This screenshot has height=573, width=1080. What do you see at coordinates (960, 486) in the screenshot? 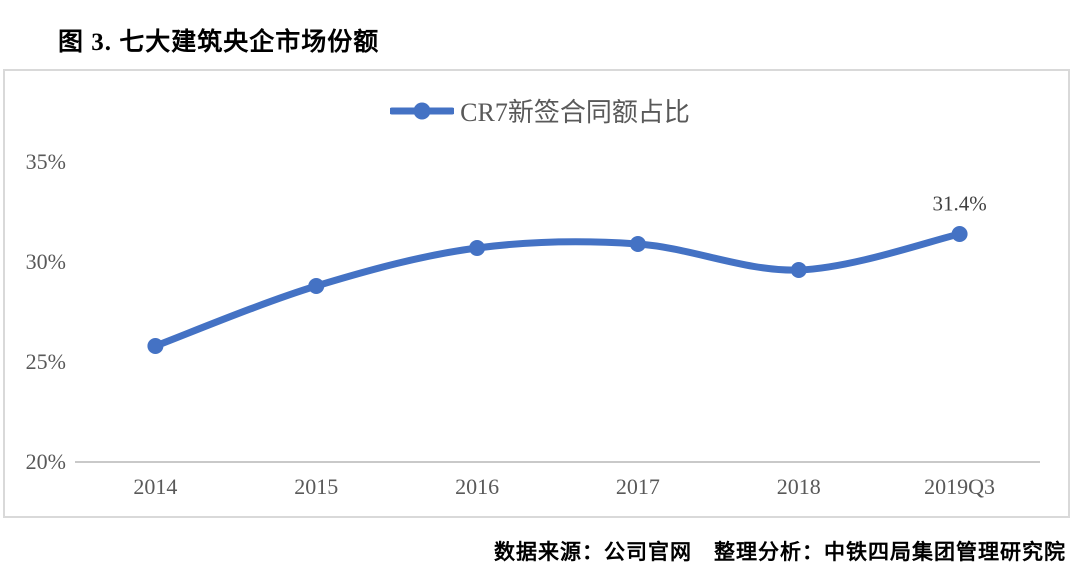
I see `x-axis-tick-label: 2019Q3` at bounding box center [960, 486].